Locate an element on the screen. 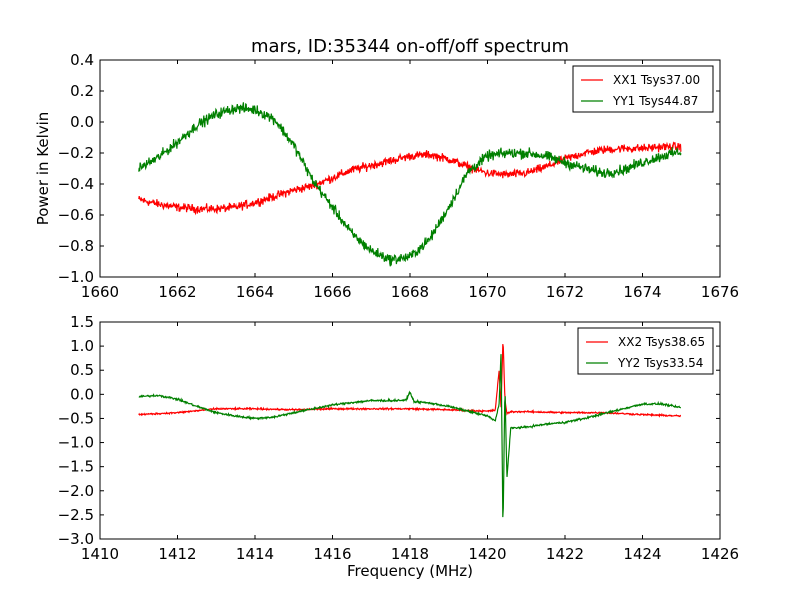 This screenshot has height=600, width=800. x-tick-label: 1422 is located at coordinates (565, 554).